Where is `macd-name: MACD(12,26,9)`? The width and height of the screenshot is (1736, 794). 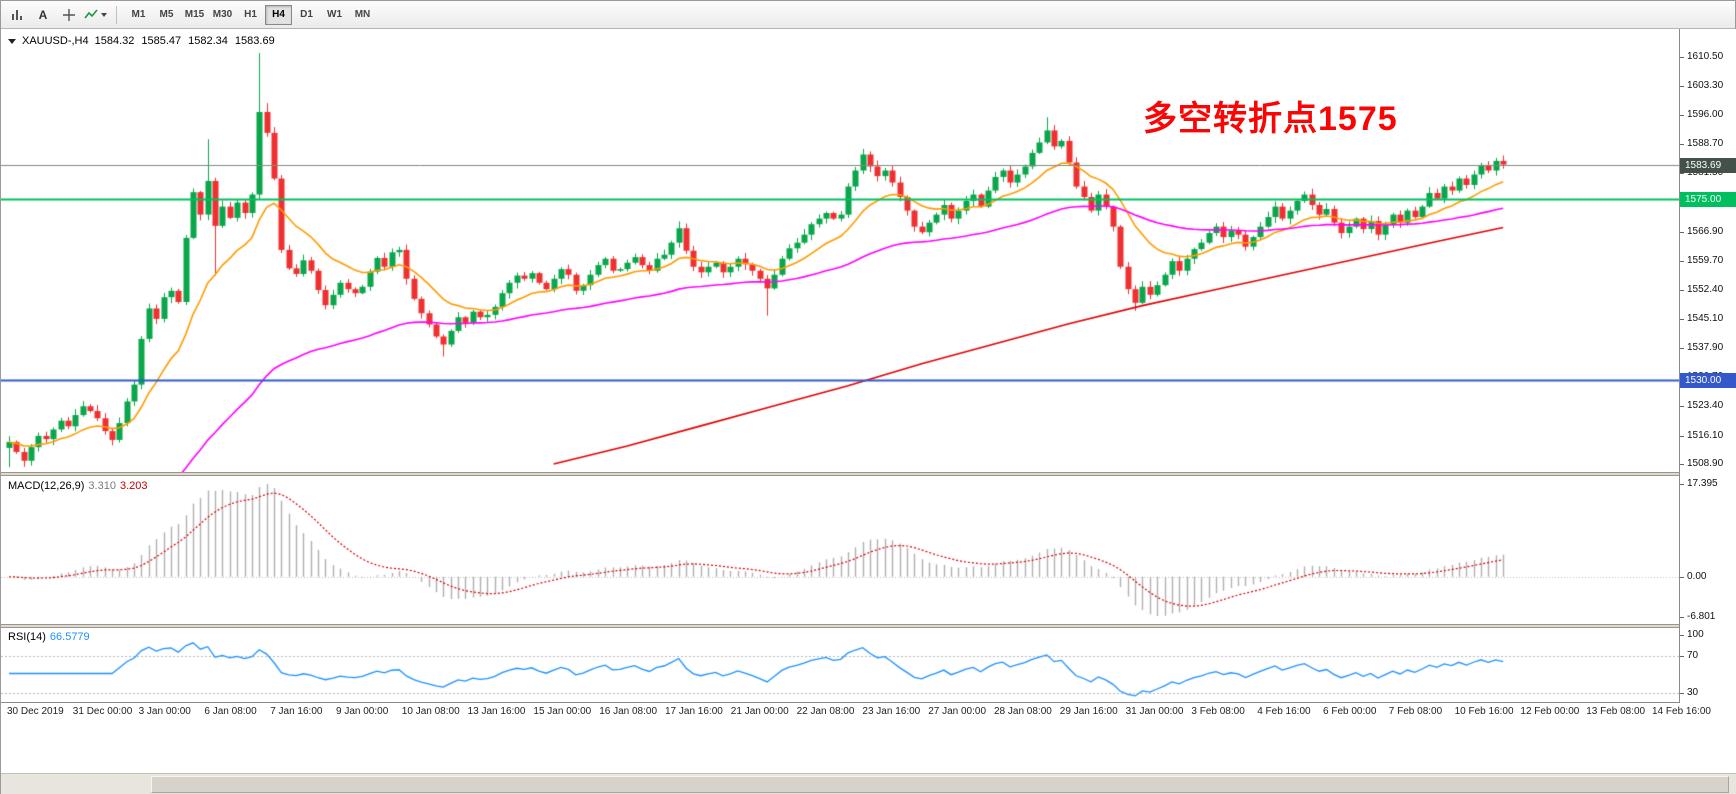
macd-name: MACD(12,26,9) is located at coordinates (46, 486).